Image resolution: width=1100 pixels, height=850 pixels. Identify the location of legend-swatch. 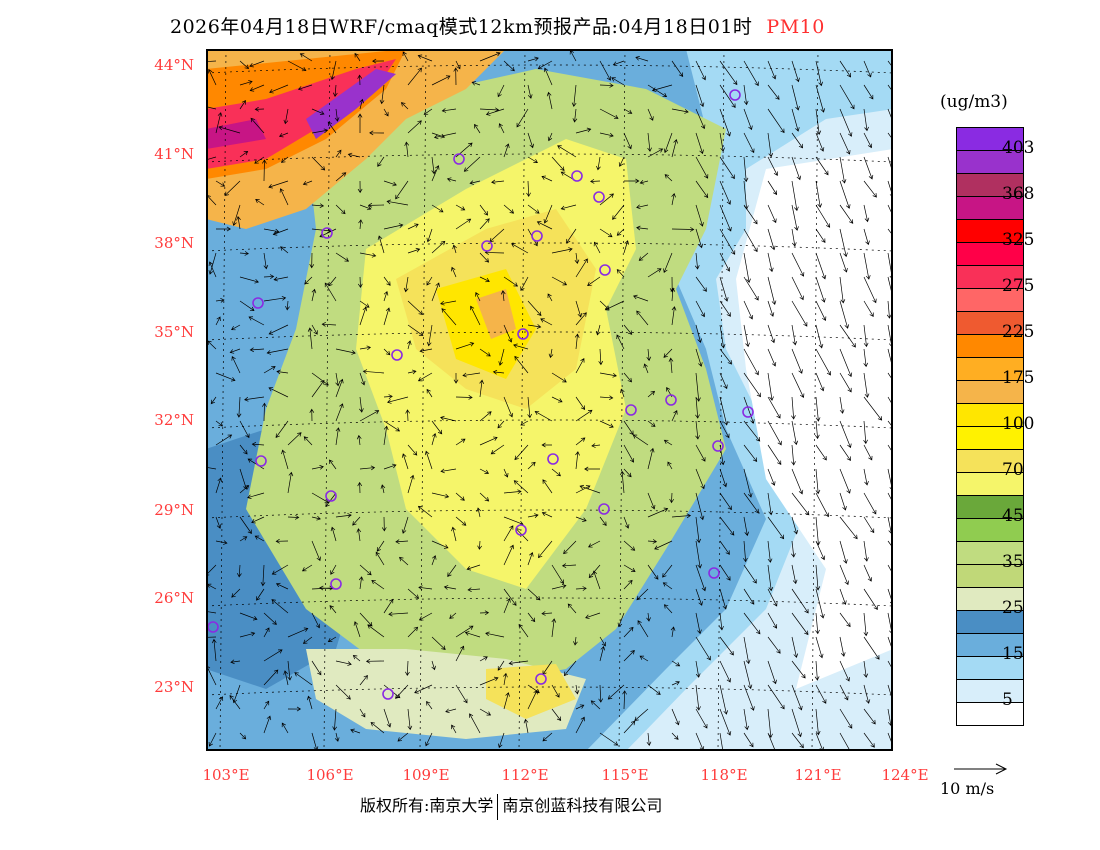
(990, 438).